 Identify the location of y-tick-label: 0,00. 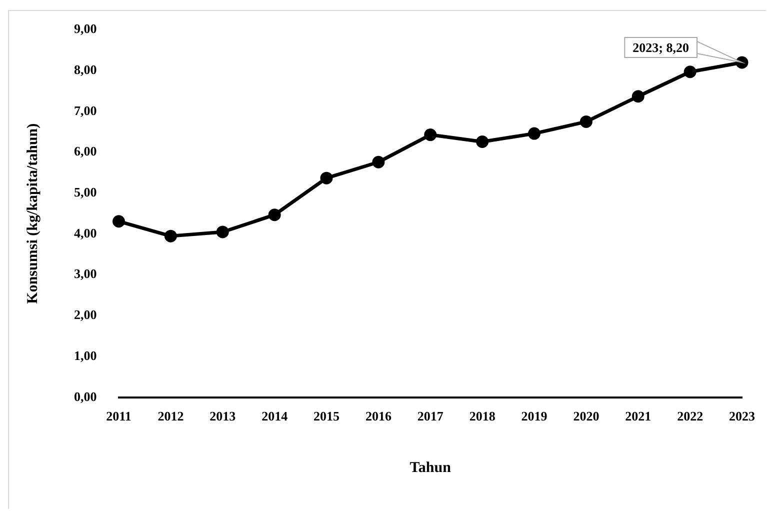
(85, 396).